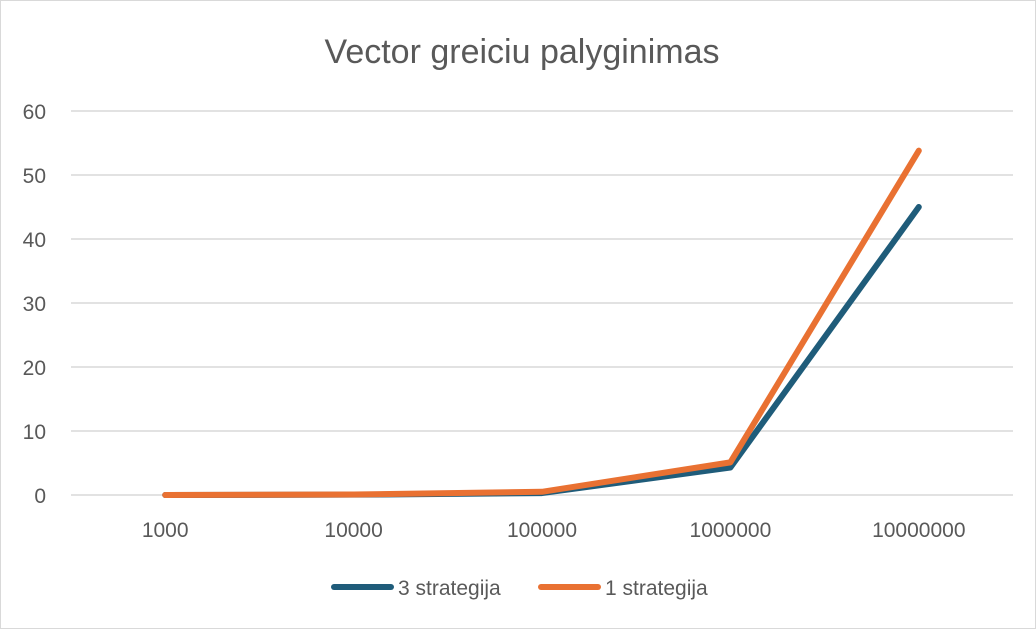 The width and height of the screenshot is (1036, 629). I want to click on x-tick-label: 10000000, so click(918, 530).